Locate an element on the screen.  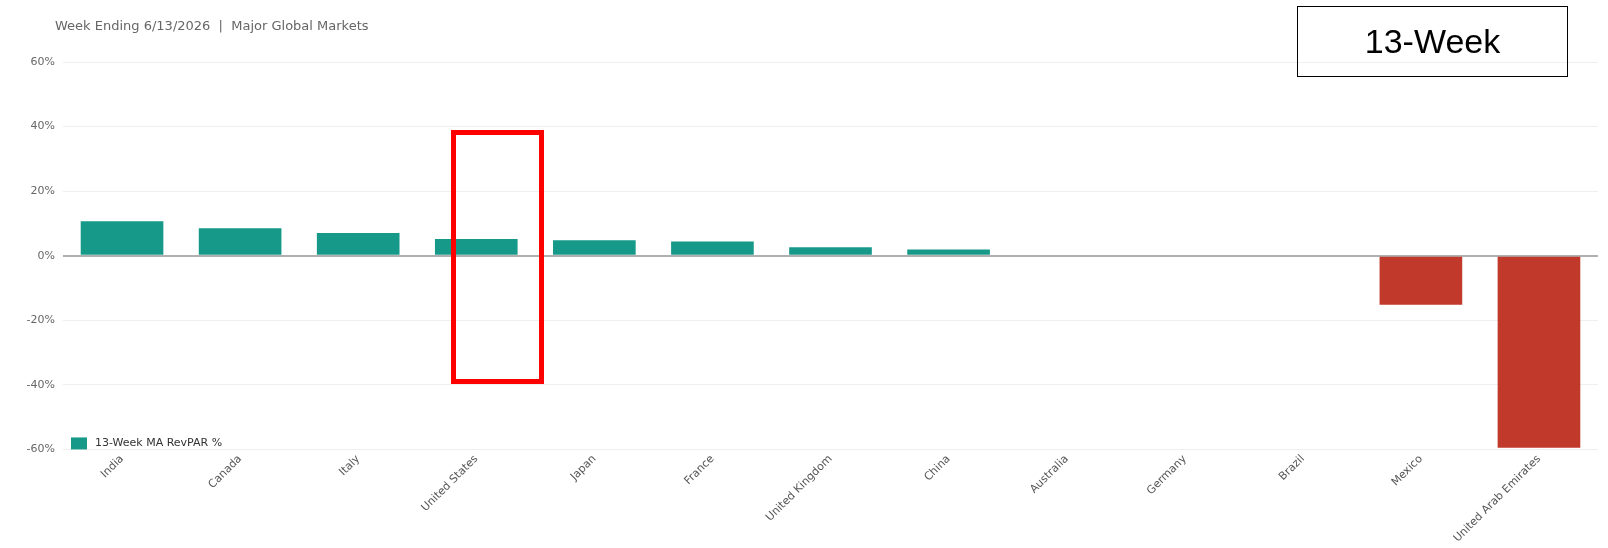
y-tick-label: 60% is located at coordinates (42, 61).